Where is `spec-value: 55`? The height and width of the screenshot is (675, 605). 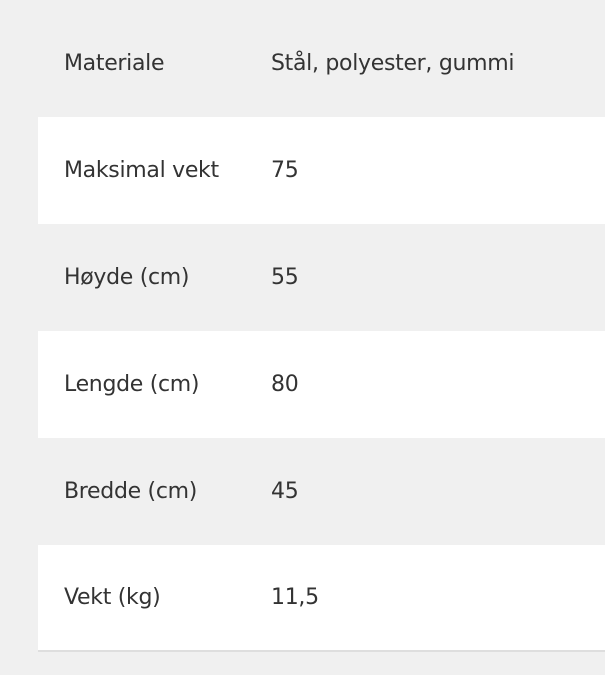 spec-value: 55 is located at coordinates (285, 277).